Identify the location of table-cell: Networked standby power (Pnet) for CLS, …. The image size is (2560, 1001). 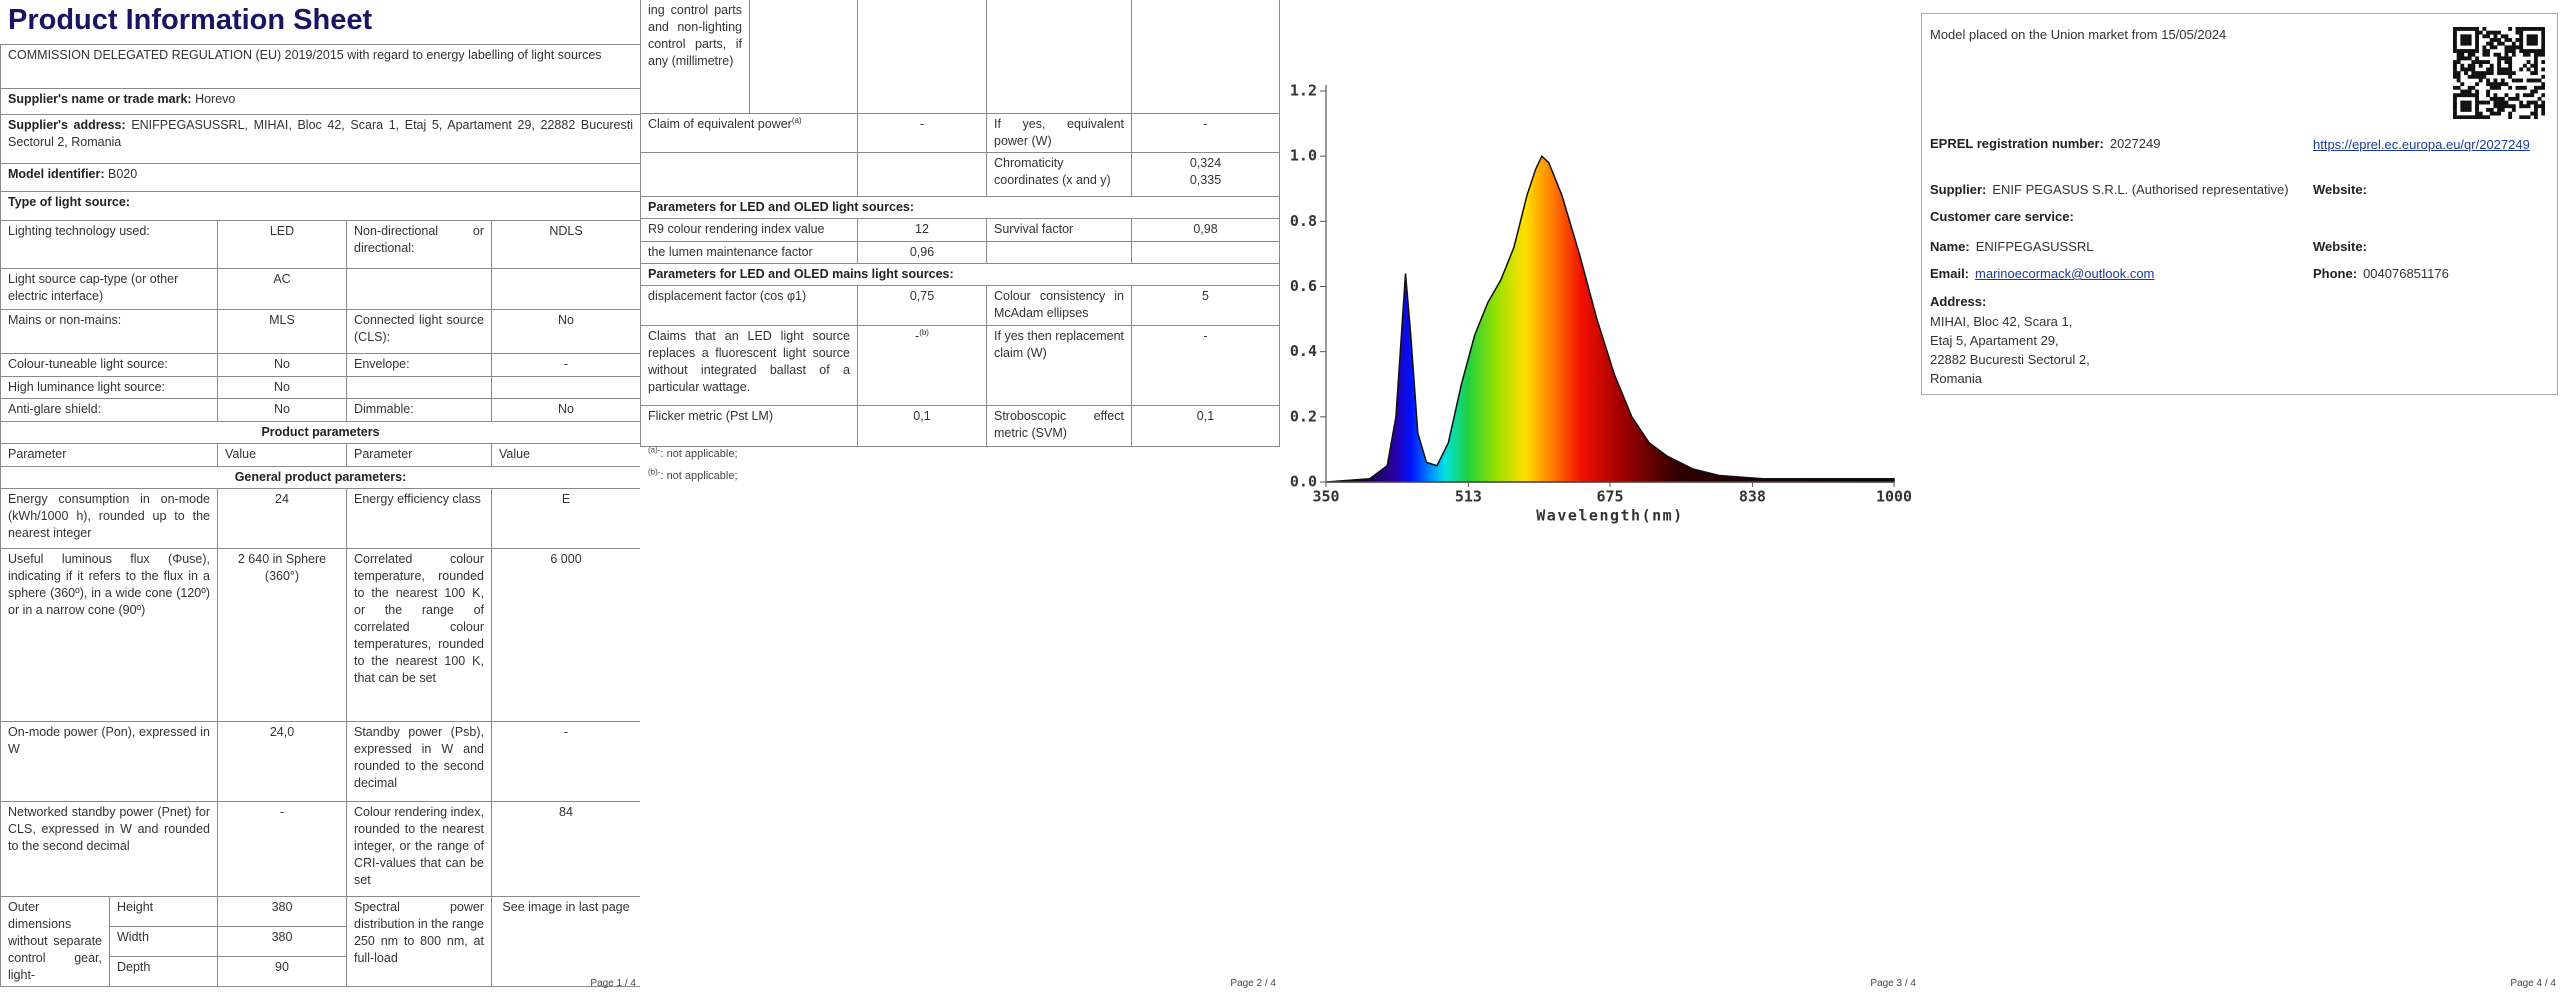
(109, 849).